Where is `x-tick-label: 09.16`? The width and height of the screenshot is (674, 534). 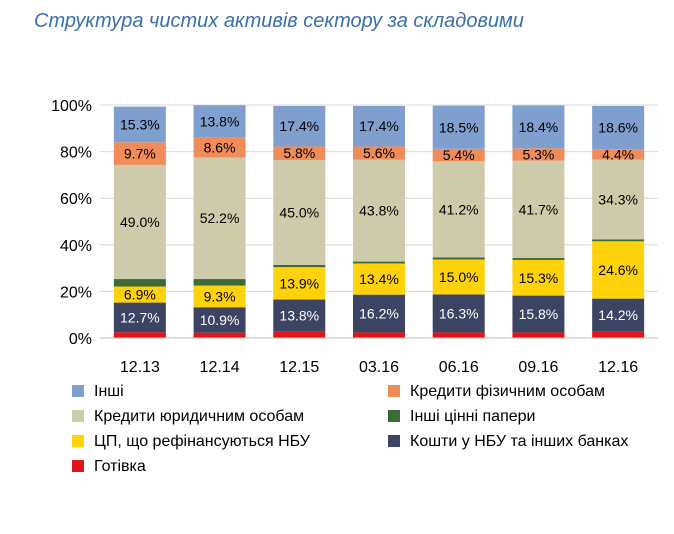
x-tick-label: 09.16 is located at coordinates (538, 367).